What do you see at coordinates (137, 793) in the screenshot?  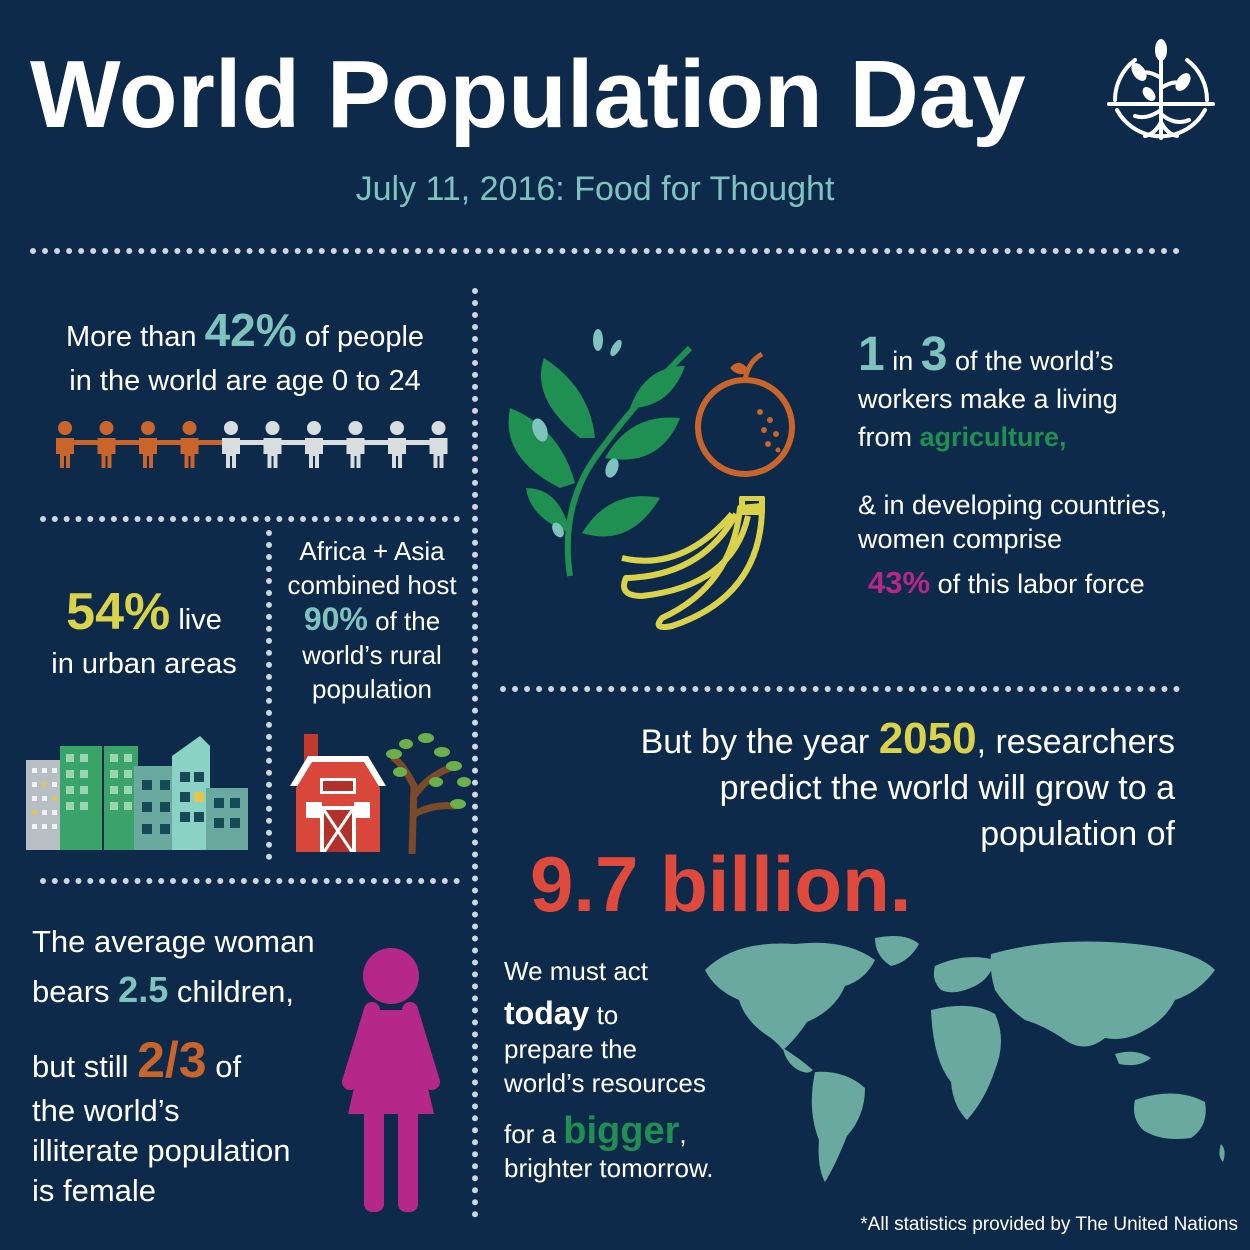 I see `city-buildings-icon` at bounding box center [137, 793].